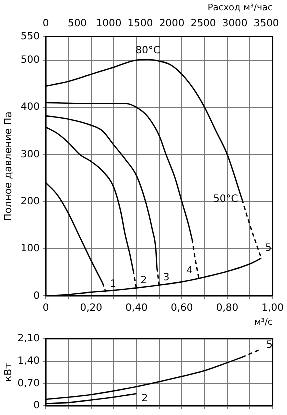  I want to click on x-tick-label: 0,20, so click(91, 308).